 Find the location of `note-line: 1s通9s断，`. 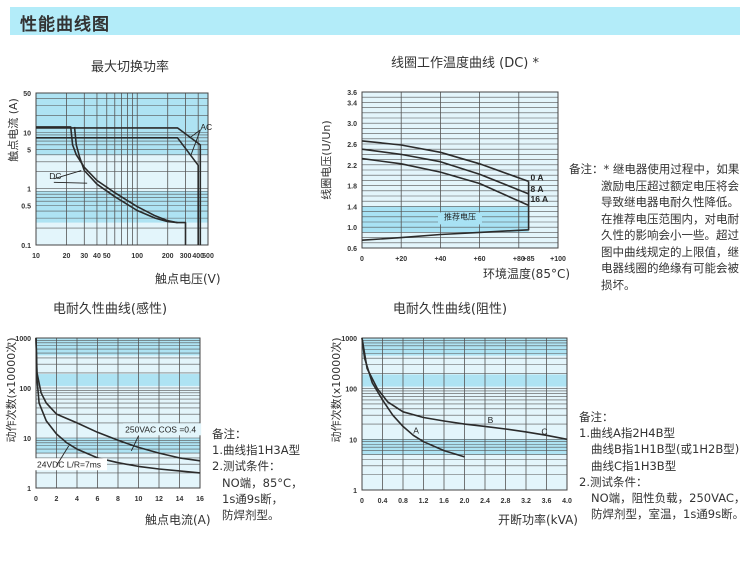

note-line: 1s通9s断， is located at coordinates (253, 498).